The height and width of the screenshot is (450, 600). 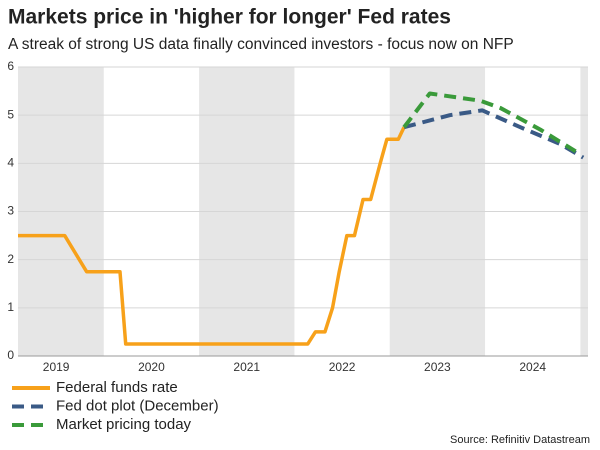 What do you see at coordinates (10, 259) in the screenshot?
I see `y-tick-label: 2` at bounding box center [10, 259].